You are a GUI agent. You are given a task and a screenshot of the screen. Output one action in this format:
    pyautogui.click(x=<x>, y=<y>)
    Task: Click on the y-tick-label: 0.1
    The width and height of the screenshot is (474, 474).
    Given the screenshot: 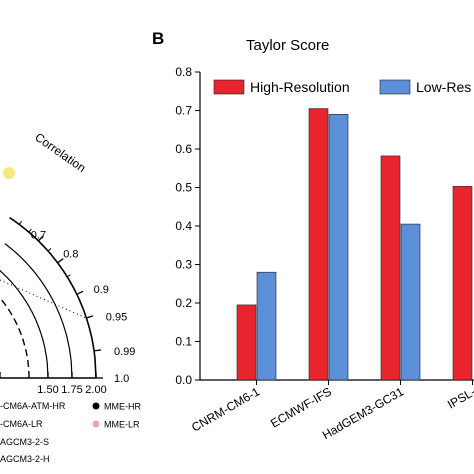 What is the action you would take?
    pyautogui.click(x=183, y=342)
    